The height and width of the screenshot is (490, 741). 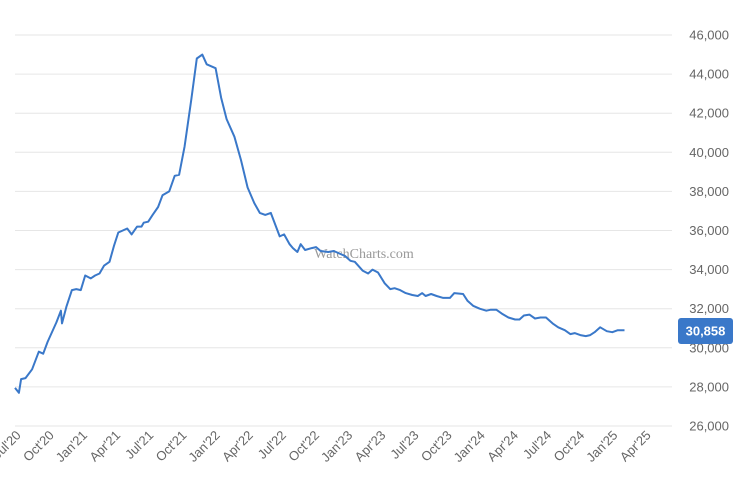 I want to click on last-value-badge: 30,858, so click(x=705, y=331).